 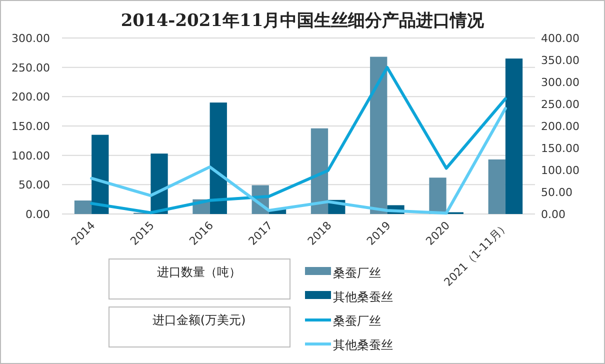 What do you see at coordinates (38, 214) in the screenshot?
I see `y-tick-label: 0.00` at bounding box center [38, 214].